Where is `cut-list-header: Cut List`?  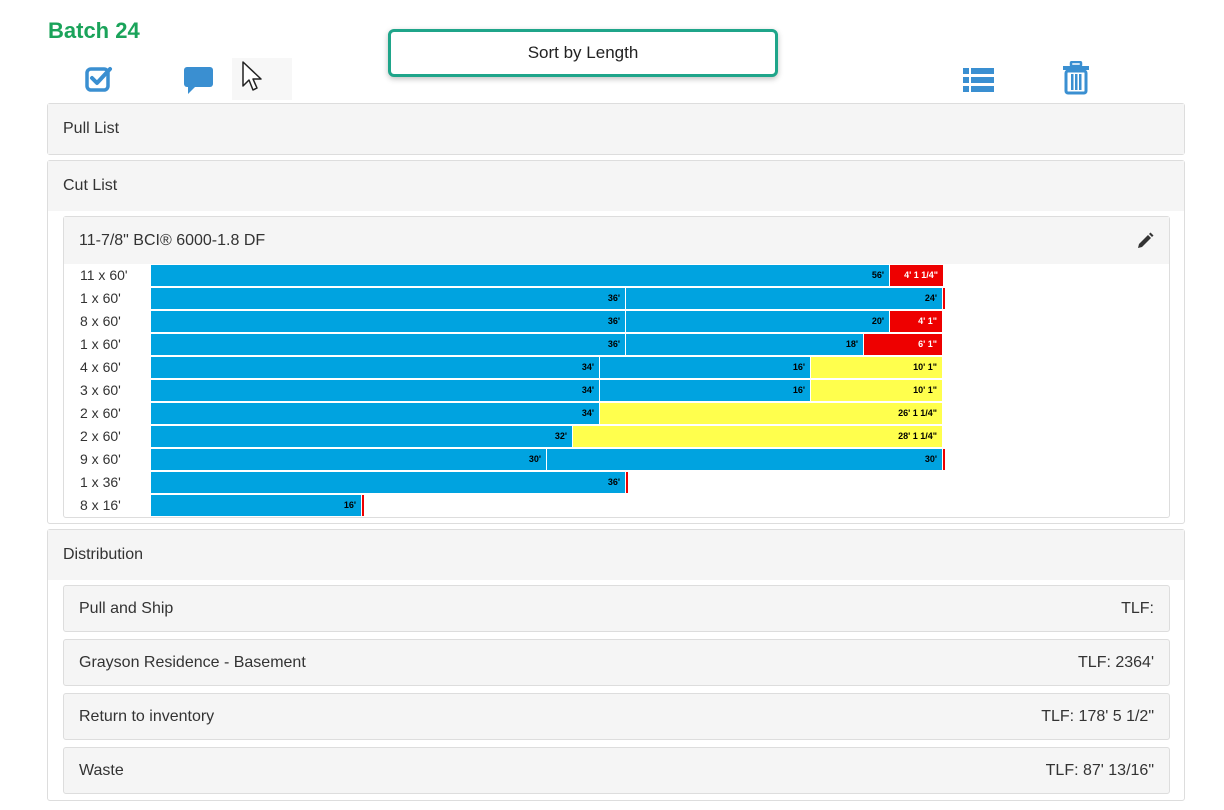 cut-list-header: Cut List is located at coordinates (616, 186).